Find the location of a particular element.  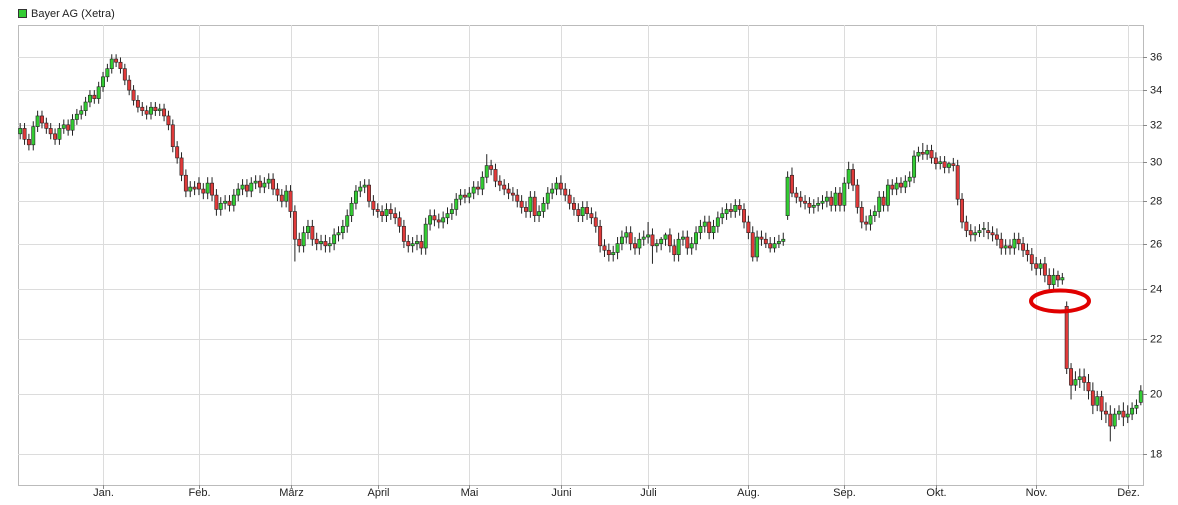

y-tick-label: 22 is located at coordinates (1156, 339).